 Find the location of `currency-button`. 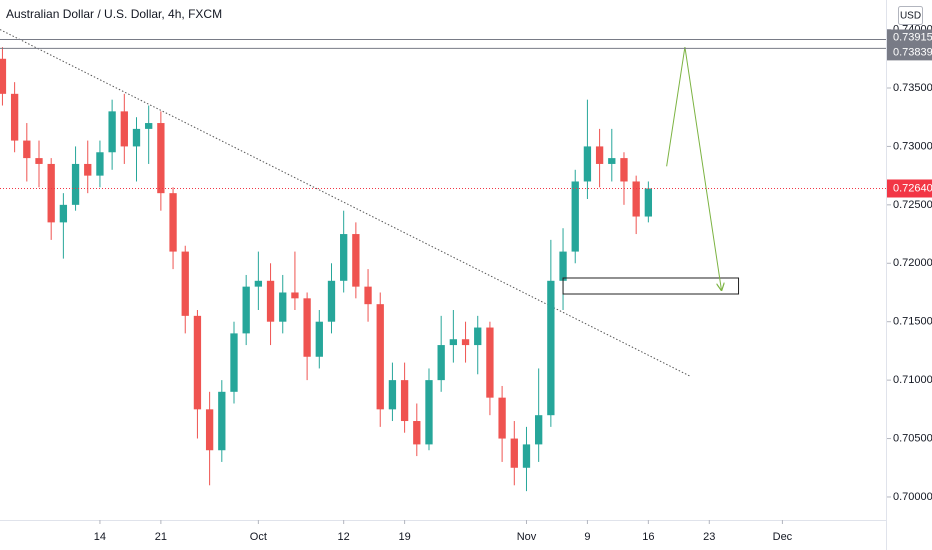

currency-button is located at coordinates (910, 15).